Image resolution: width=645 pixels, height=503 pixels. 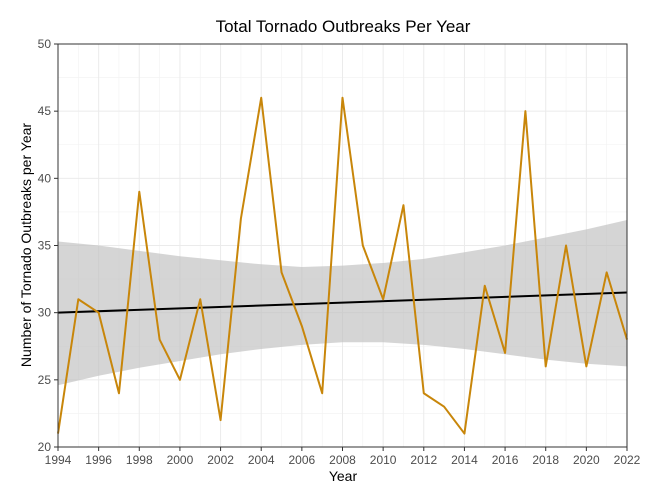 What do you see at coordinates (180, 460) in the screenshot?
I see `x-tick-label: 2000` at bounding box center [180, 460].